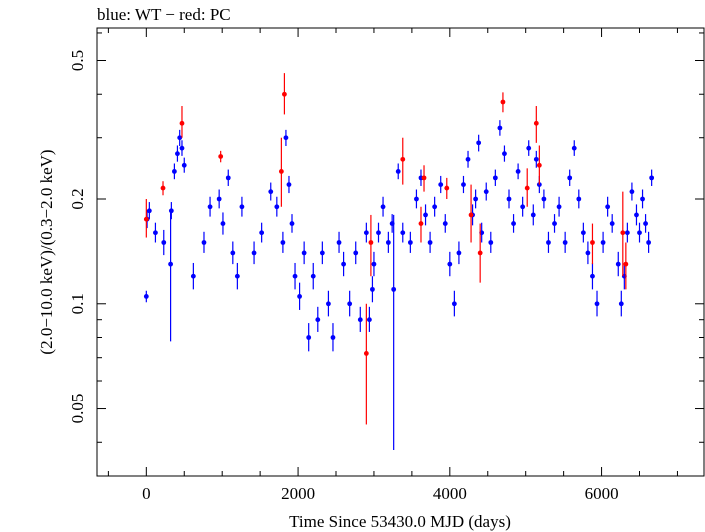 This screenshot has width=705, height=532. I want to click on chart-title: blue: WT − red: PC, so click(164, 14).